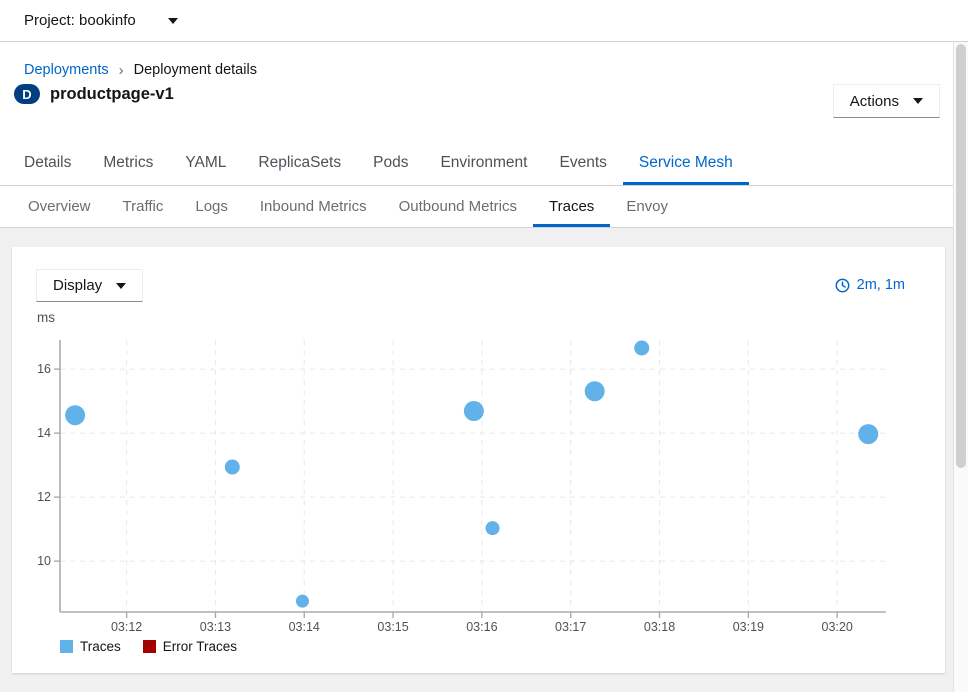 The height and width of the screenshot is (692, 968). I want to click on subtab-overview: Overview, so click(59, 206).